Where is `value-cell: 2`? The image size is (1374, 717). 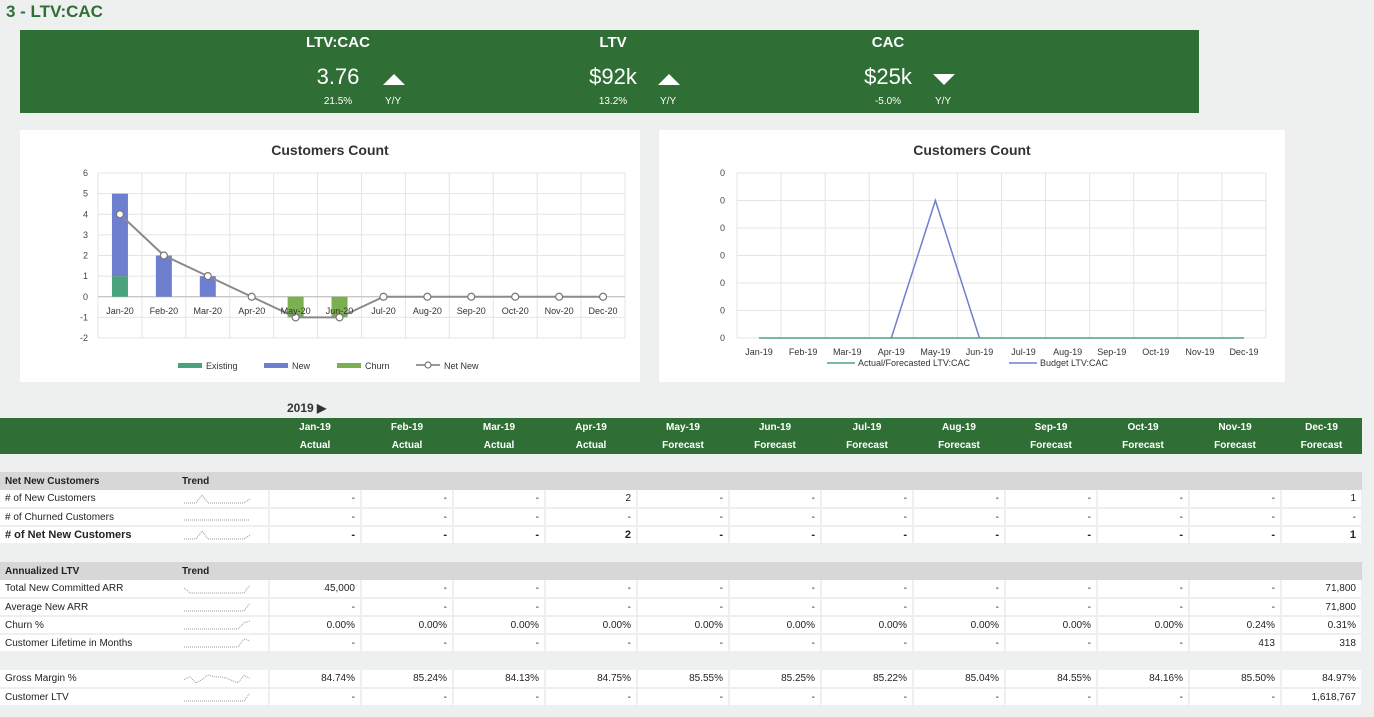 value-cell: 2 is located at coordinates (591, 499).